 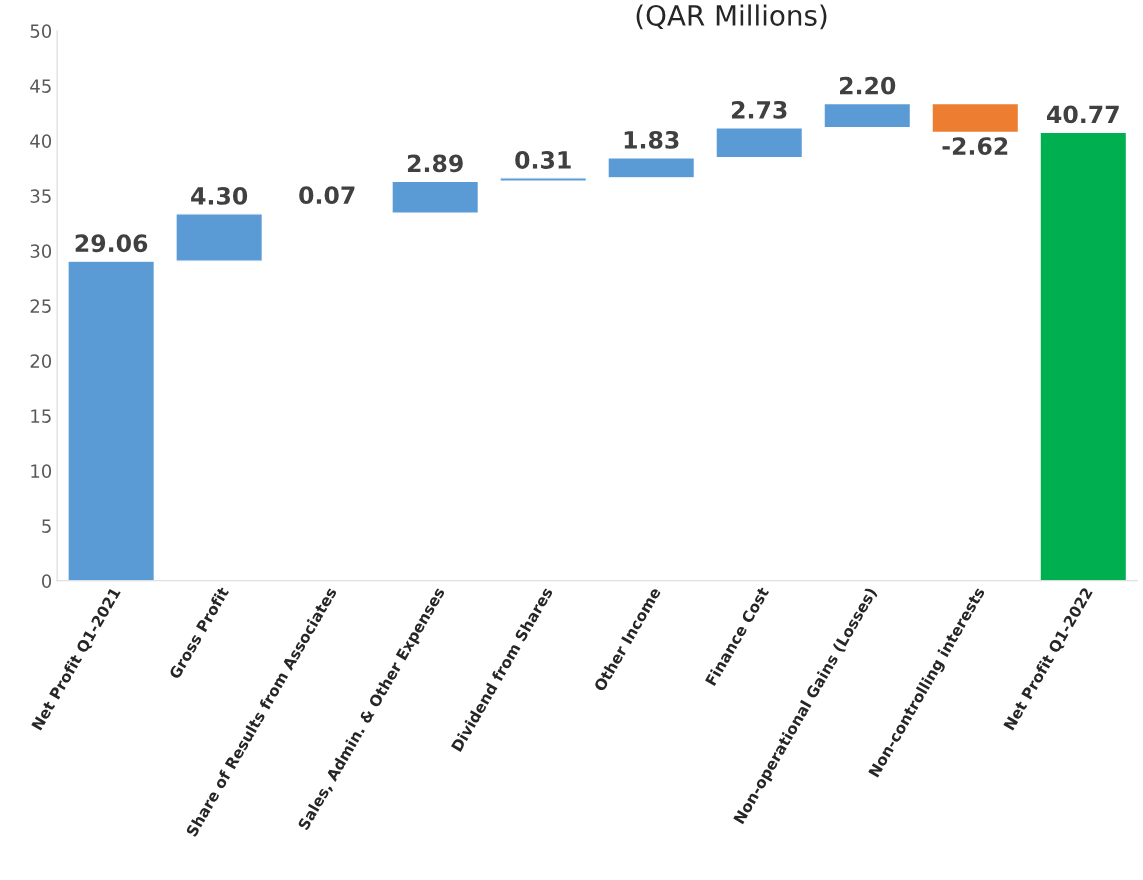 What do you see at coordinates (41, 361) in the screenshot?
I see `y-tick-label: 20` at bounding box center [41, 361].